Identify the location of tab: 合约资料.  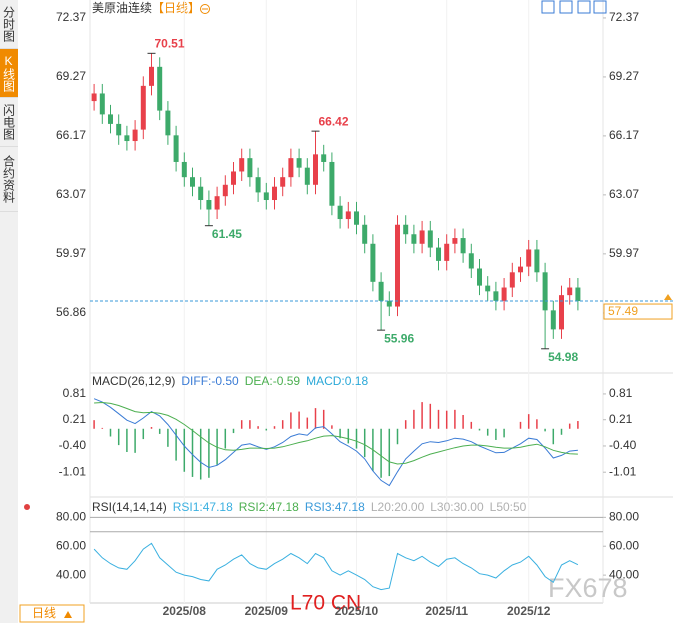
(9, 179).